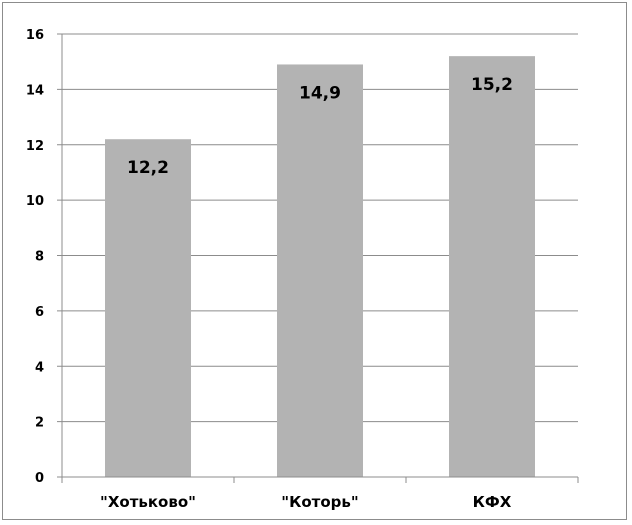 The width and height of the screenshot is (632, 525). I want to click on y-tick-label: 8, so click(39, 257).